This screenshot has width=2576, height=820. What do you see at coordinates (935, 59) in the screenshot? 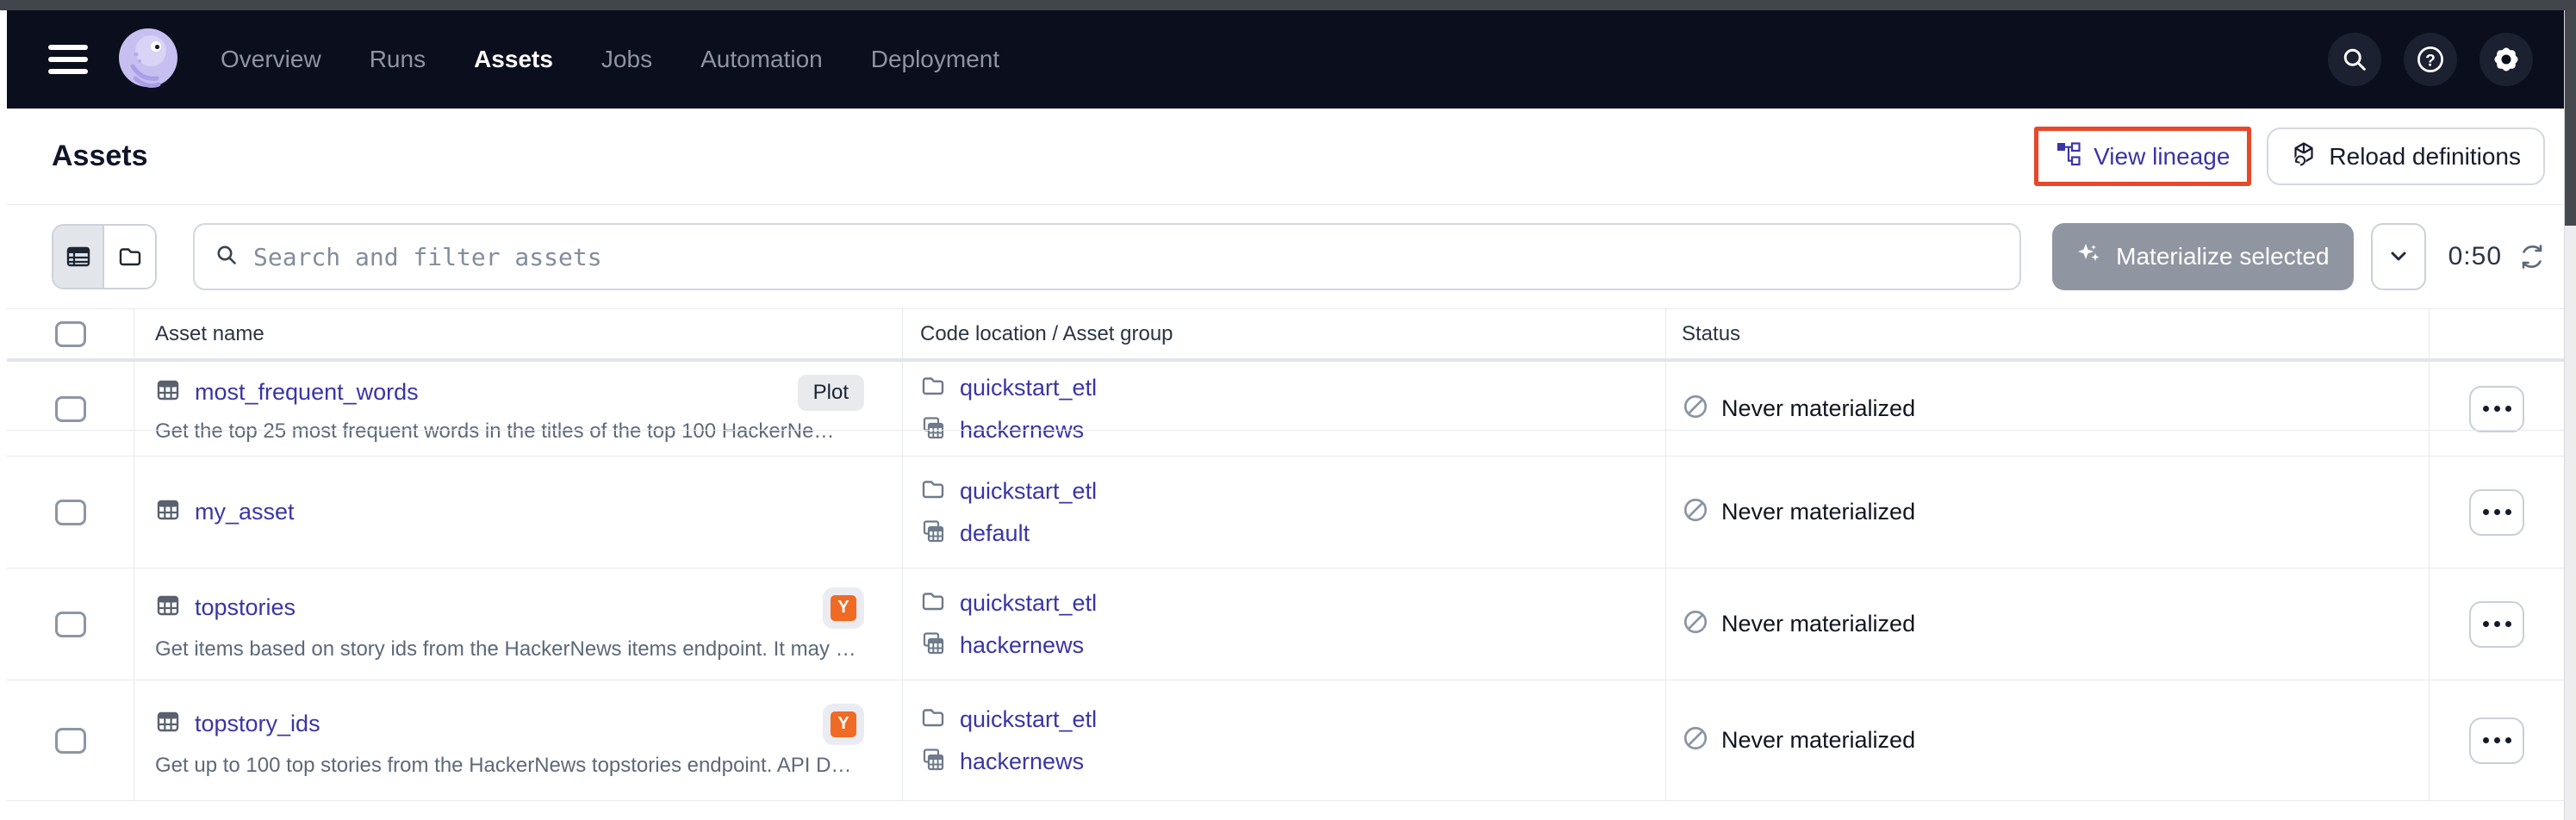
I see `nav-item-deployment: Deployment` at bounding box center [935, 59].